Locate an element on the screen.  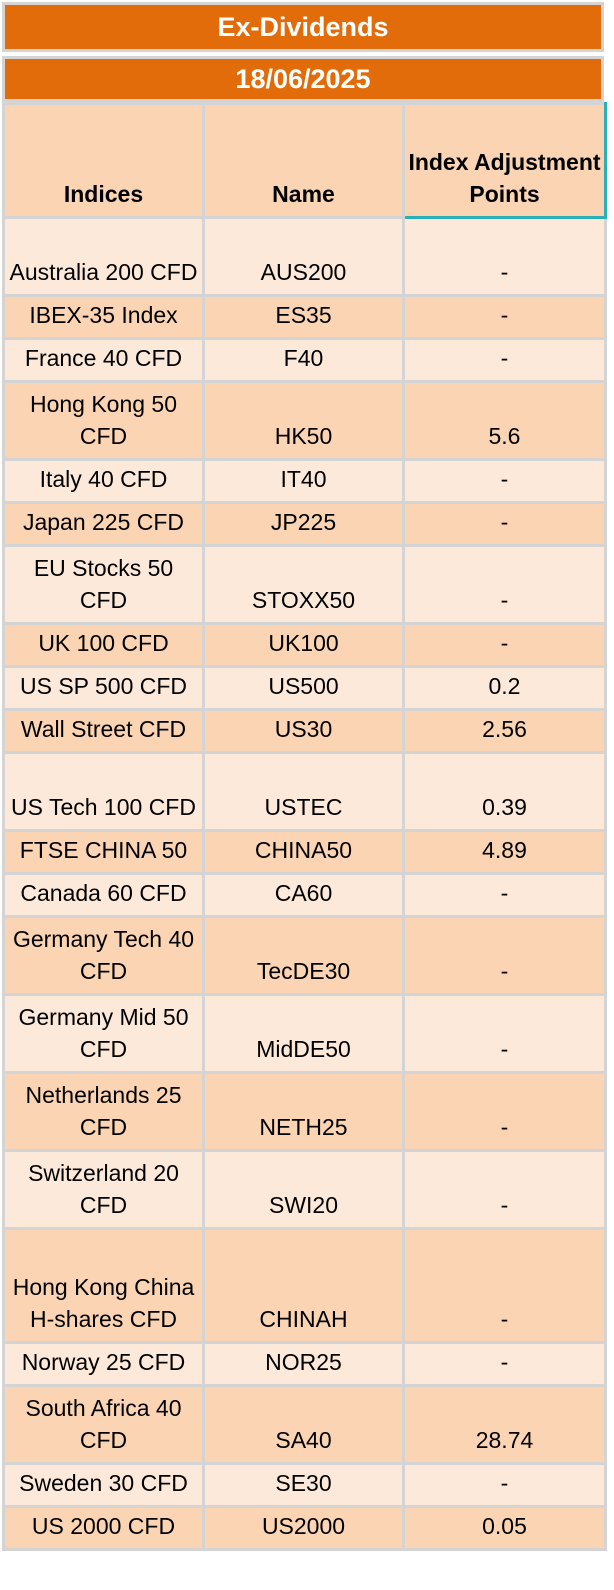
table-row: Hong Kong 50 CFD HK50 5.6 is located at coordinates (304, 420).